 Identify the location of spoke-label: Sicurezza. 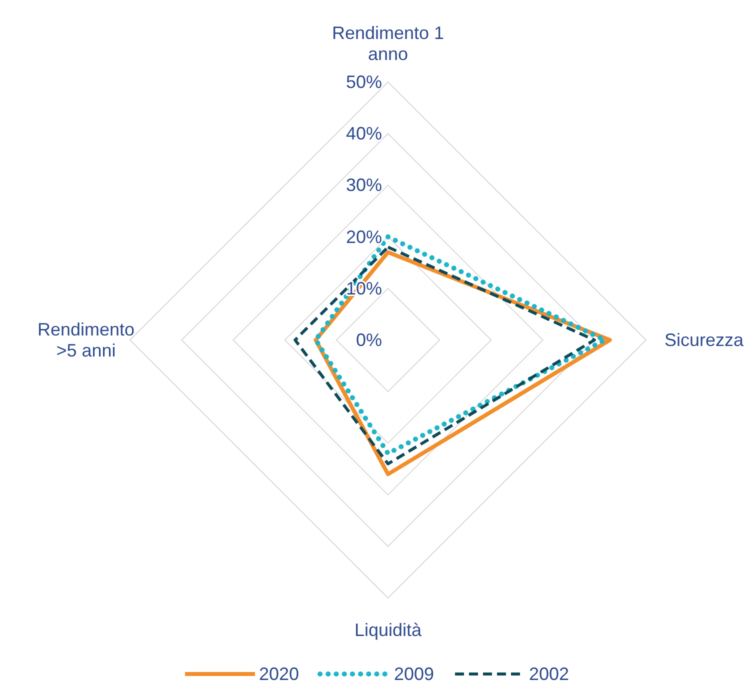
(704, 340).